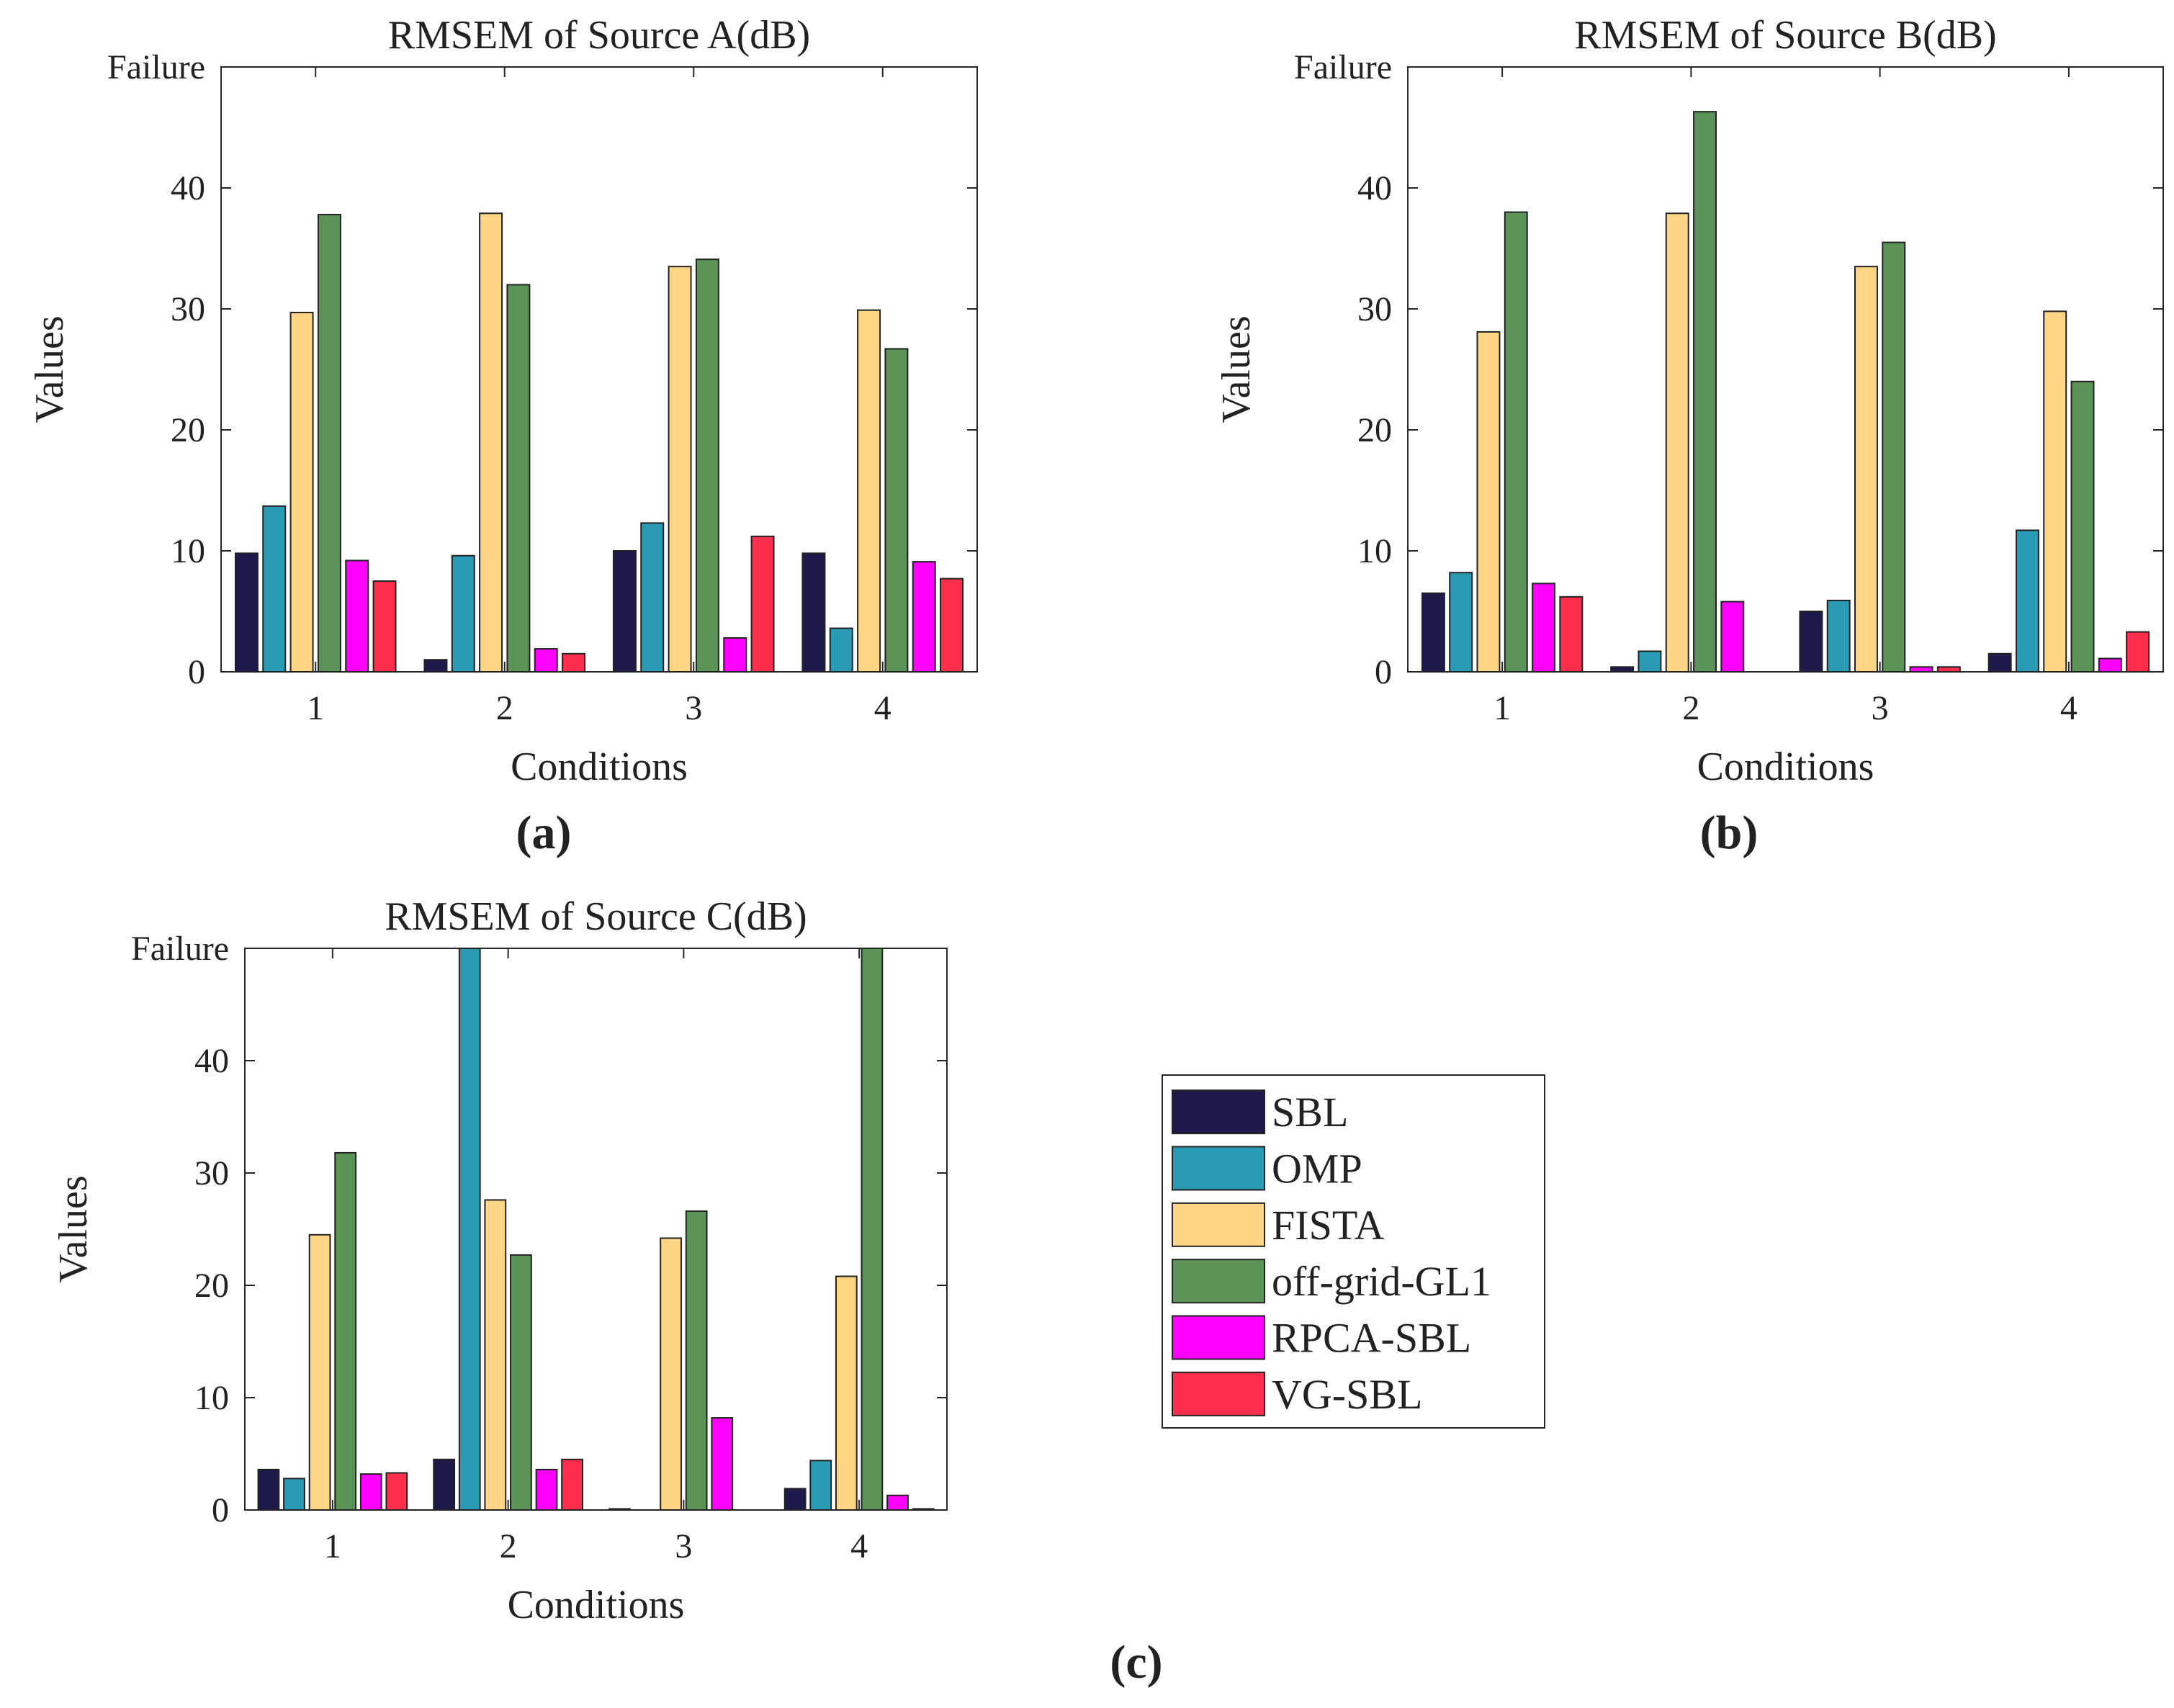 Image resolution: width=2174 pixels, height=1708 pixels. I want to click on legend-label-fista: FISTA, so click(1329, 1225).